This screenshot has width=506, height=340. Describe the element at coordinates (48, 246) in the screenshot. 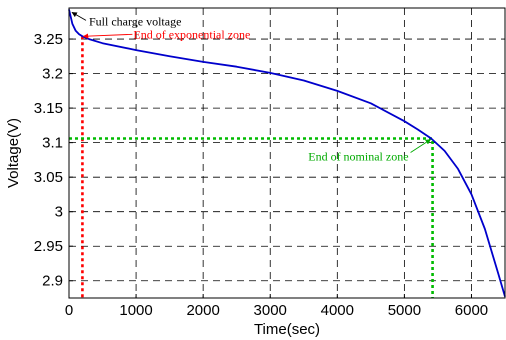

I see `y-tick-label: 2.95` at that location.